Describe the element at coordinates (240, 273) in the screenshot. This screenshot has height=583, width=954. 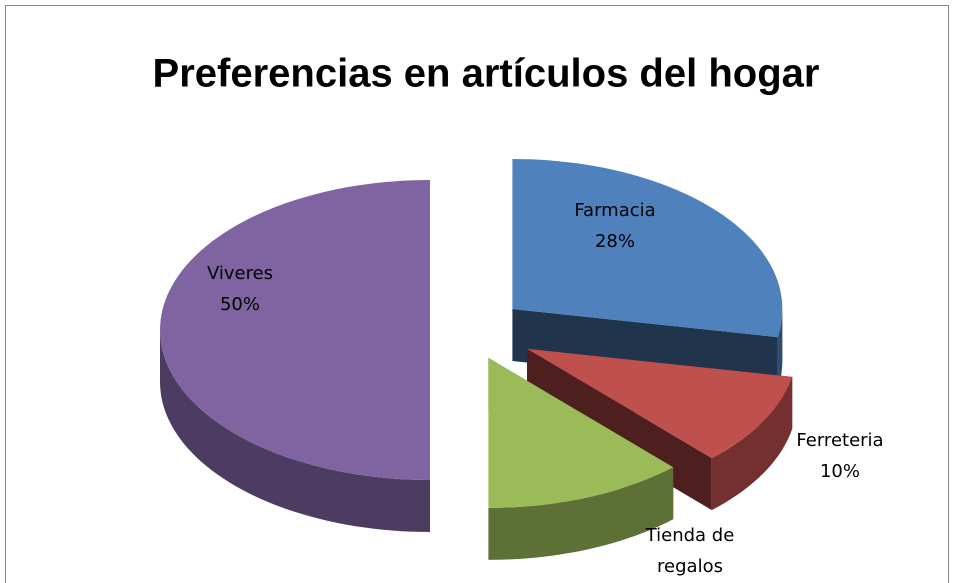
I see `label-category: Viveres` at that location.